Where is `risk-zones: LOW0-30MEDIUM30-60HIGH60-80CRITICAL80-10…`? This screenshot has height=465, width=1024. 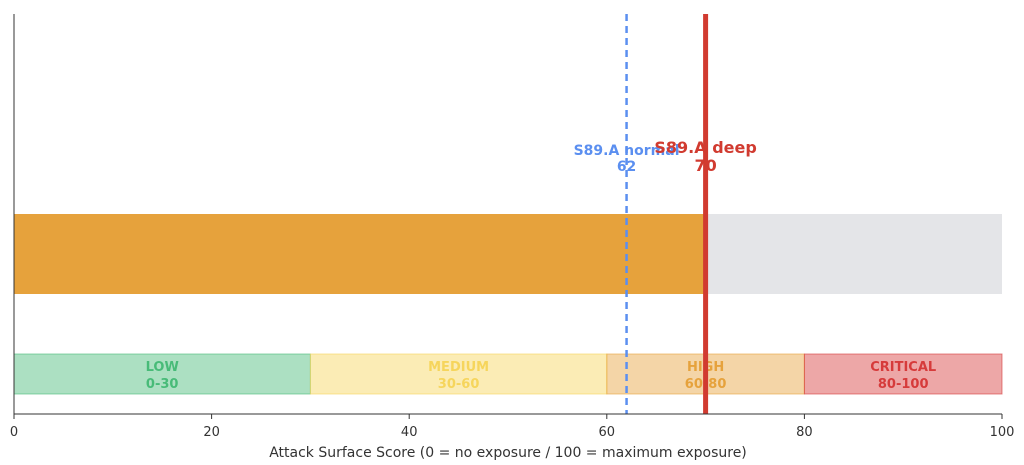 risk-zones: LOW0-30MEDIUM30-60HIGH60-80CRITICAL80-10… is located at coordinates (508, 374).